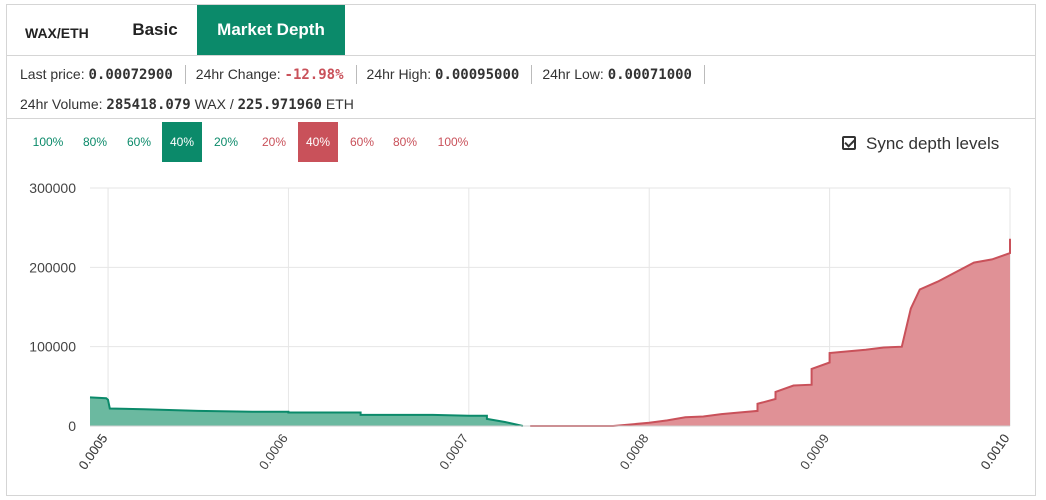 The width and height of the screenshot is (1046, 500). What do you see at coordinates (48, 142) in the screenshot?
I see `buy-level-100: 100%` at bounding box center [48, 142].